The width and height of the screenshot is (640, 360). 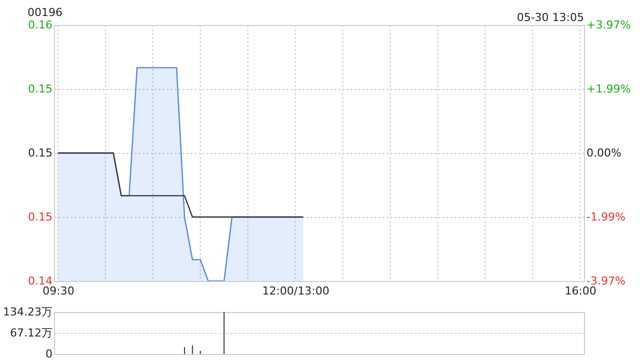 What do you see at coordinates (58, 291) in the screenshot?
I see `x-tick-label: 09:30` at bounding box center [58, 291].